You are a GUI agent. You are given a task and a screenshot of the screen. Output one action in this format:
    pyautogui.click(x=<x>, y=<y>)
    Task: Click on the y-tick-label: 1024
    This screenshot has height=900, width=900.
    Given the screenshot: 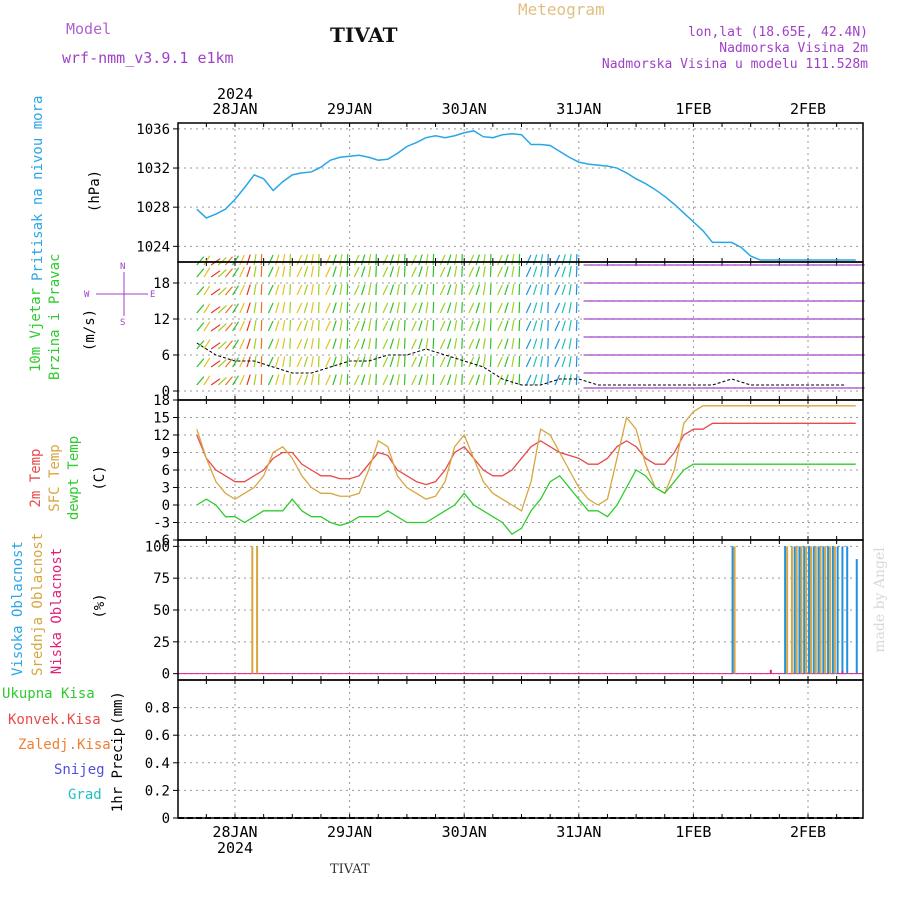 What is the action you would take?
    pyautogui.click(x=153, y=247)
    